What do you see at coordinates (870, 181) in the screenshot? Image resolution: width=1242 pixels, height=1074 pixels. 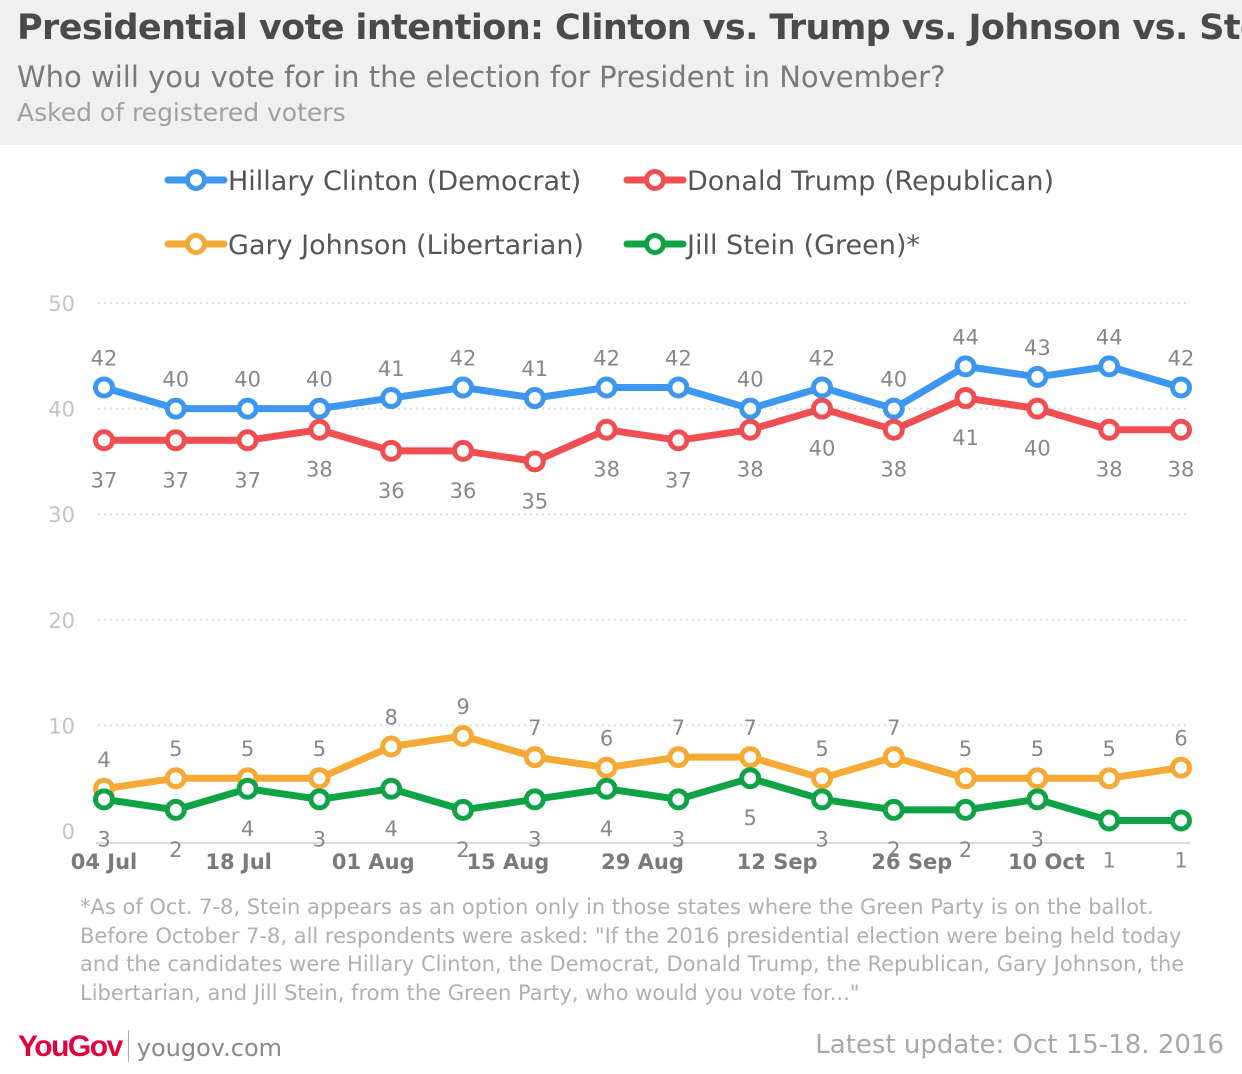 I see `legend-label: Donald Trump (Republican)` at bounding box center [870, 181].